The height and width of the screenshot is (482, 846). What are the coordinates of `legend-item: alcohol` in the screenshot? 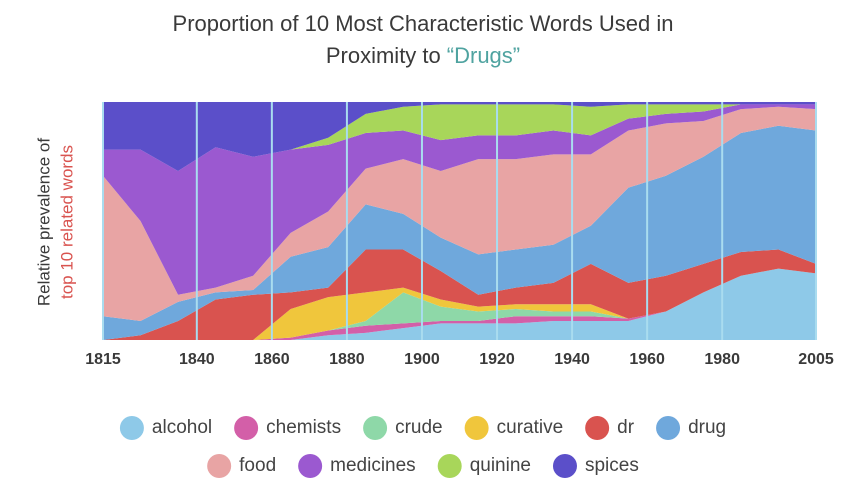 It's located at (165, 428).